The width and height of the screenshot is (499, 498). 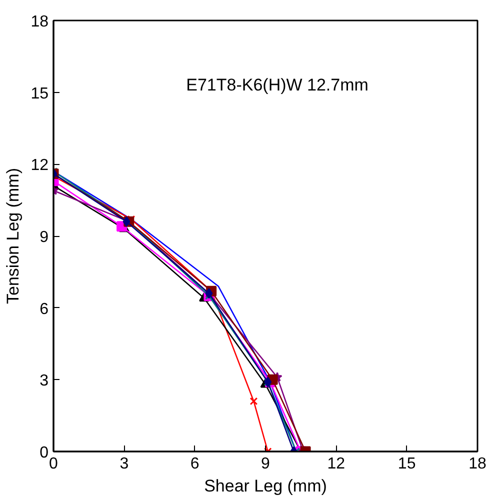 I want to click on y-tick-label: 18, so click(x=39, y=22).